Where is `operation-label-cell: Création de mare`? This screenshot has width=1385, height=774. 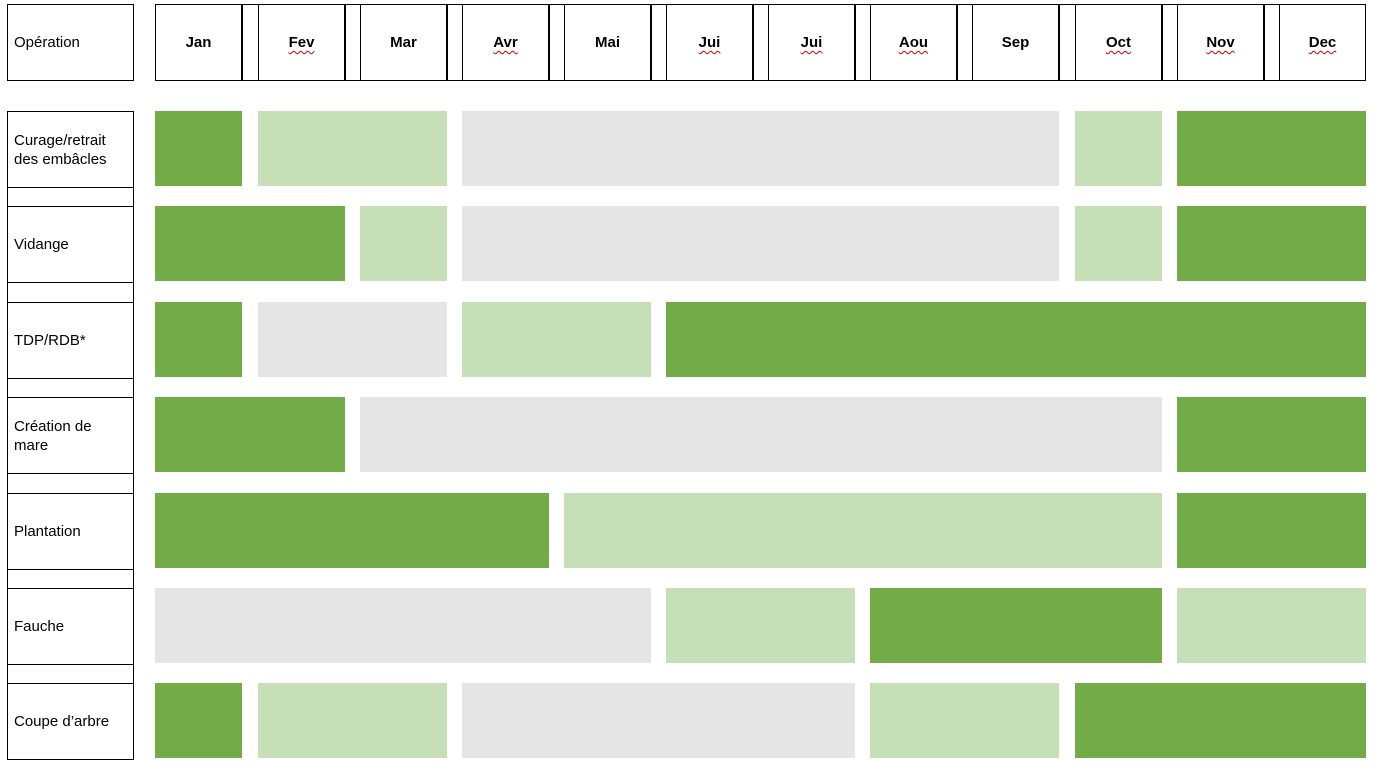 operation-label-cell: Création de mare is located at coordinates (70, 435).